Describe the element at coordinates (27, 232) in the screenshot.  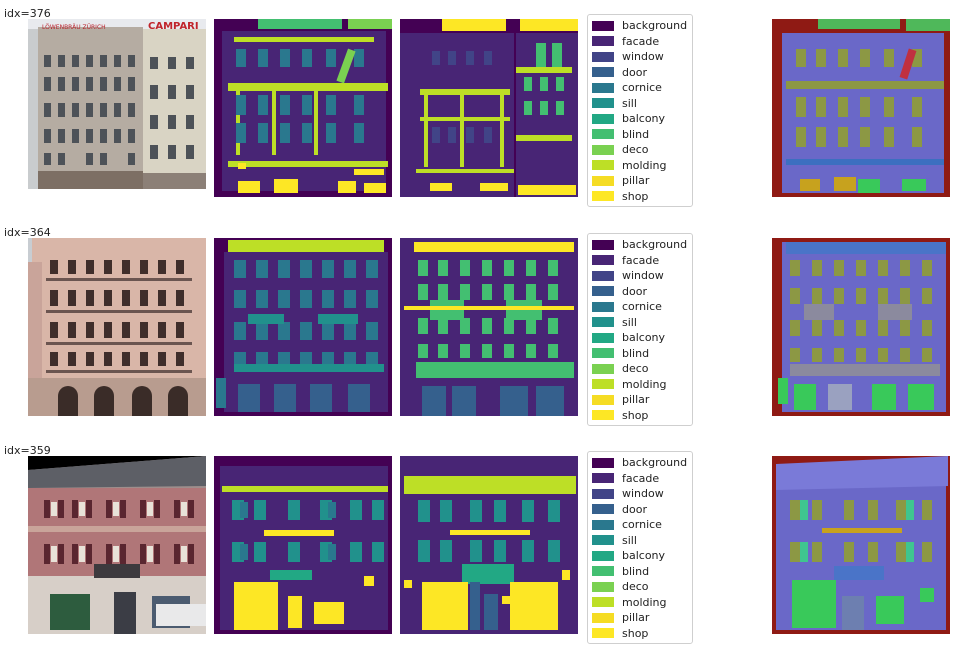
I see `sample-index-label: idx=364` at that location.